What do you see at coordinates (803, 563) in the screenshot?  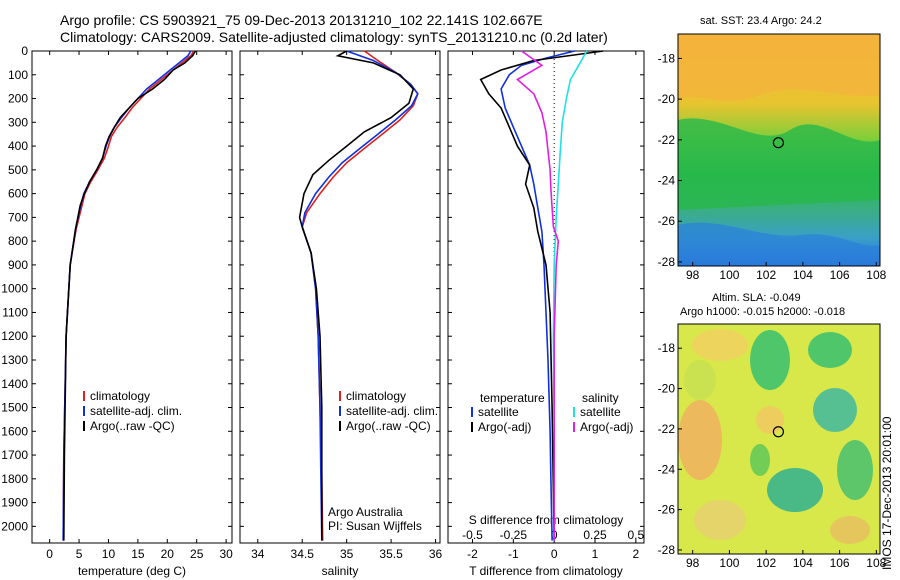 I see `map-x-tick-label: 104` at bounding box center [803, 563].